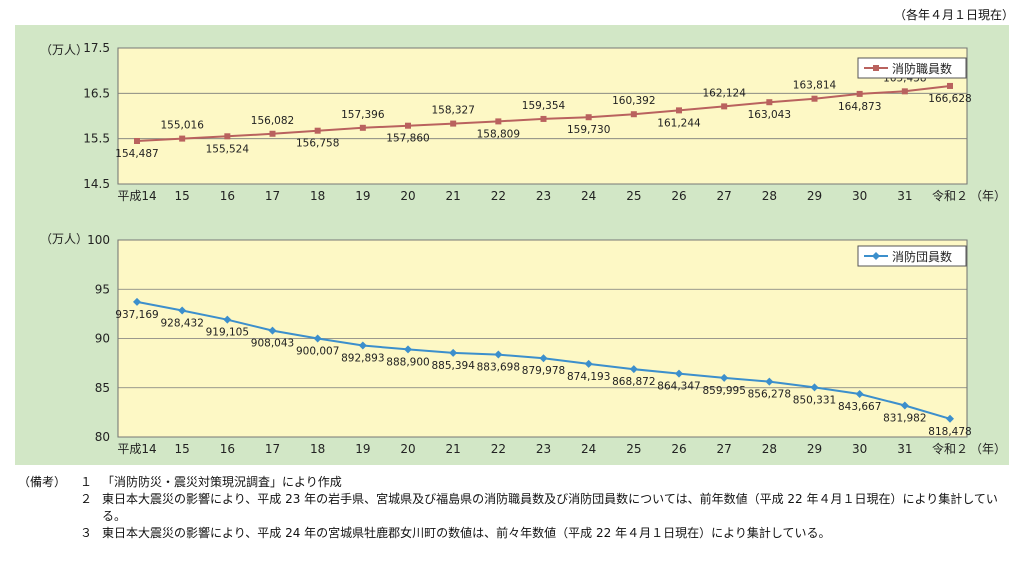 This screenshot has height=566, width=1024. What do you see at coordinates (98, 240) in the screenshot?
I see `y-tick-label: 100` at bounding box center [98, 240].